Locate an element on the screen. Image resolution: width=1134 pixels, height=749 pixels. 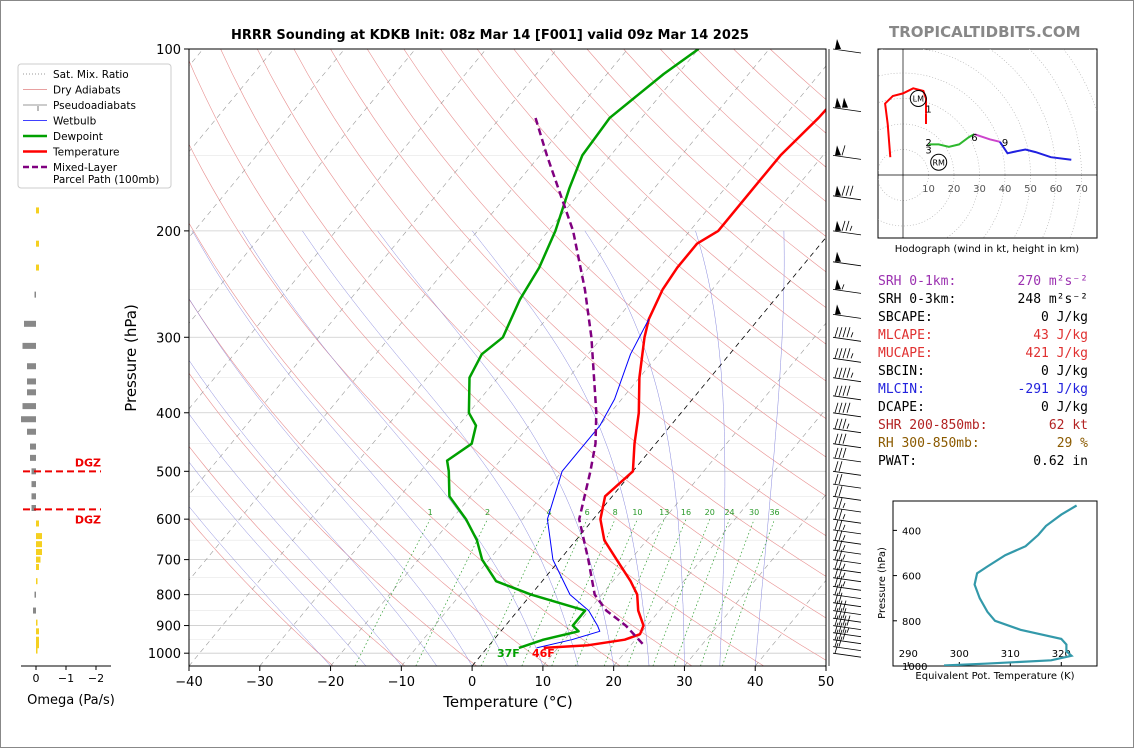
index-row: SBCIN:0 J/kg is located at coordinates (983, 372).